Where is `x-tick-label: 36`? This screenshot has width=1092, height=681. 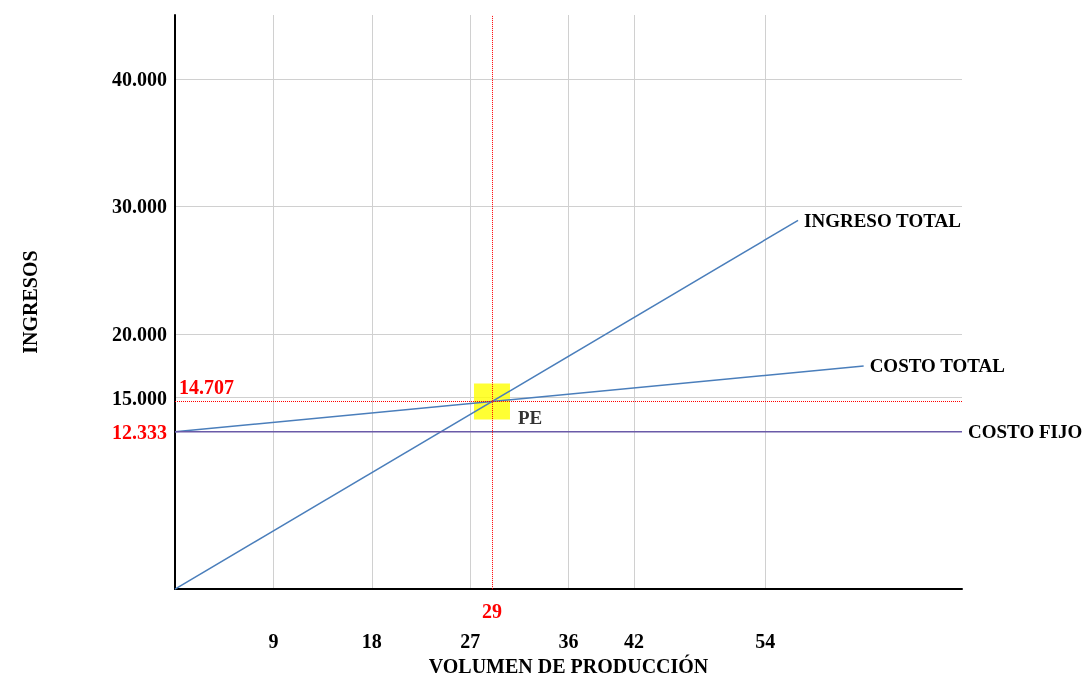 x-tick-label: 36 is located at coordinates (568, 641).